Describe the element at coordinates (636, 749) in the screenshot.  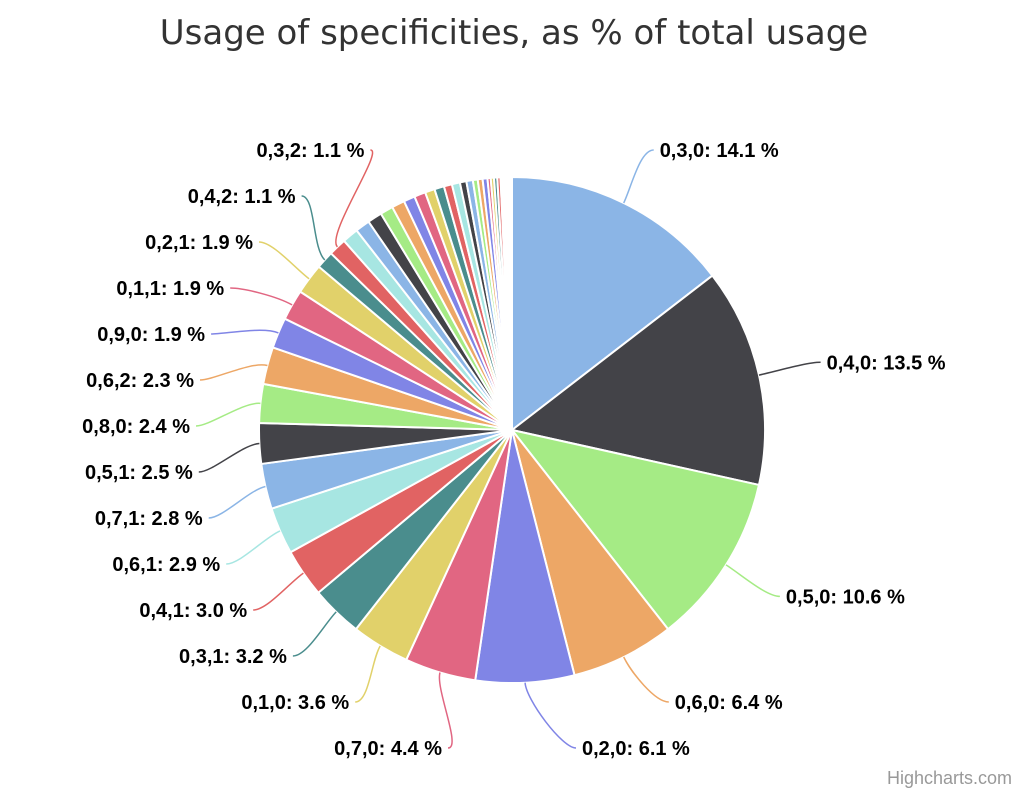
I see `data-label-0-2-0: 0,2,0: 6.1 %` at that location.